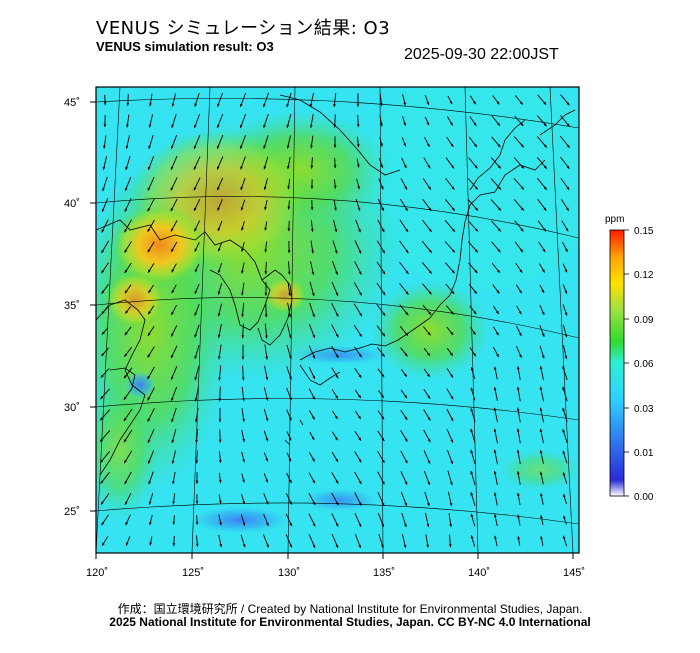 The height and width of the screenshot is (653, 700). Describe the element at coordinates (97, 573) in the screenshot. I see `lon-label: 120˚` at that location.